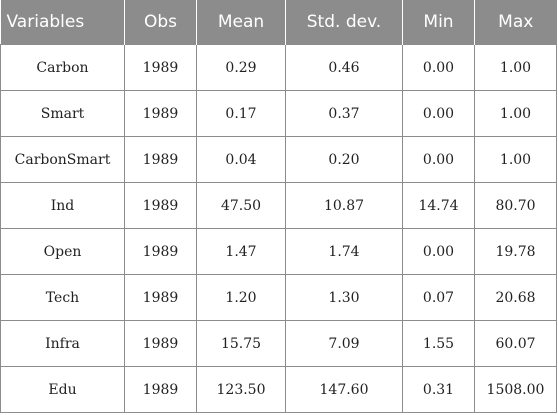 This screenshot has width=558, height=415. What do you see at coordinates (241, 113) in the screenshot?
I see `cell-mean: 0.17` at bounding box center [241, 113].